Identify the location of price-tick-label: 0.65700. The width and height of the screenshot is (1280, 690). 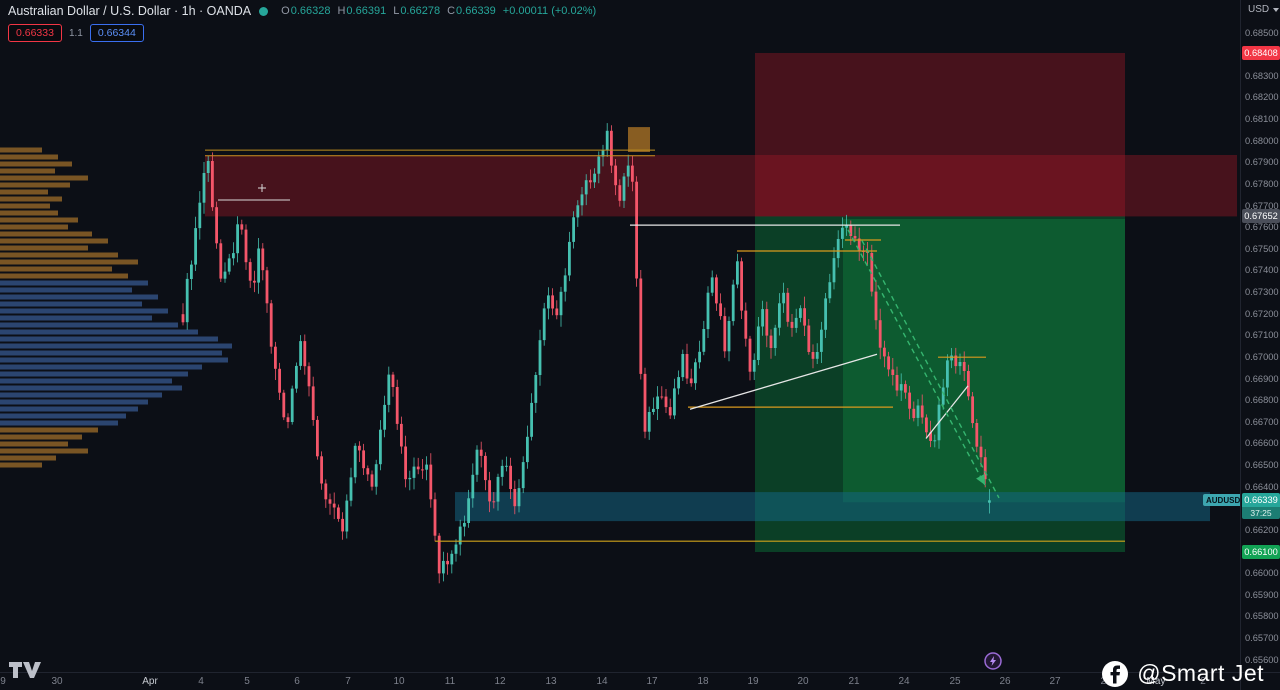
(1262, 637).